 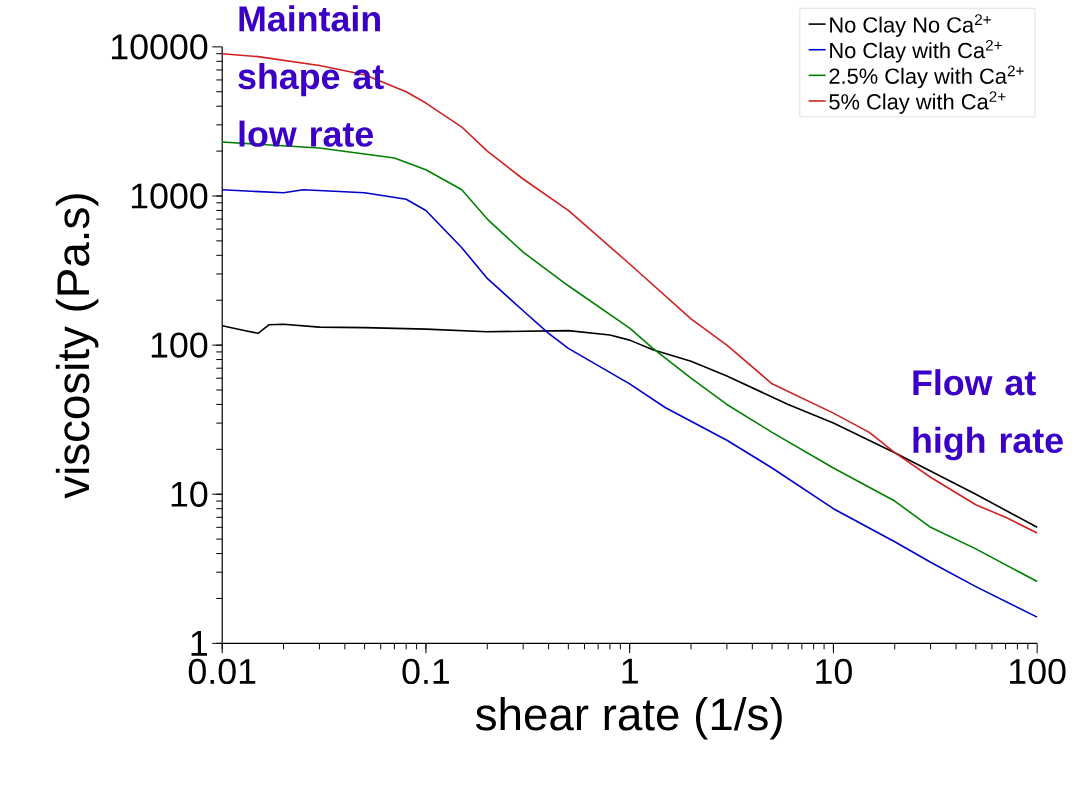 I want to click on y-axis-title: viscosity (Pa.s), so click(x=77, y=346).